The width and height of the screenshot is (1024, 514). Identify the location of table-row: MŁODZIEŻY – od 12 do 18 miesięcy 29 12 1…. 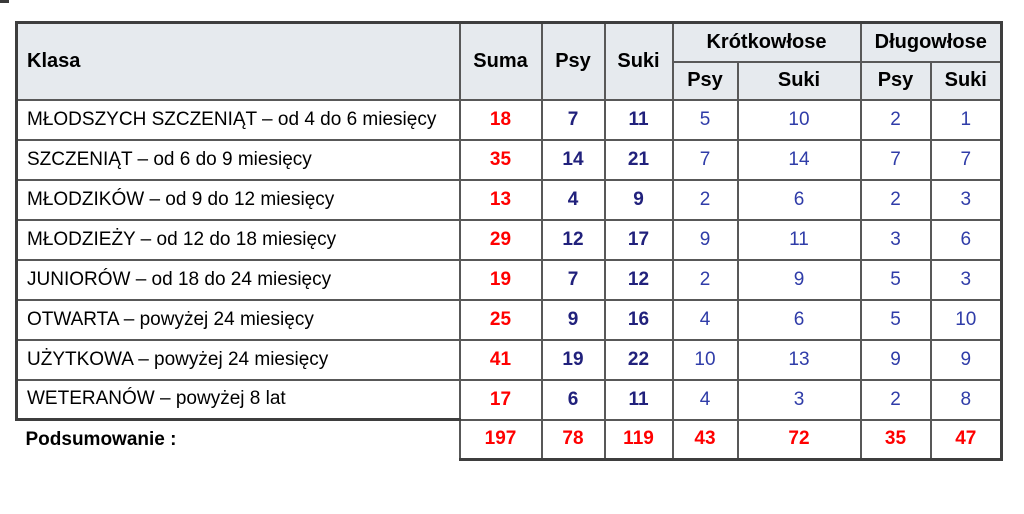
(509, 239).